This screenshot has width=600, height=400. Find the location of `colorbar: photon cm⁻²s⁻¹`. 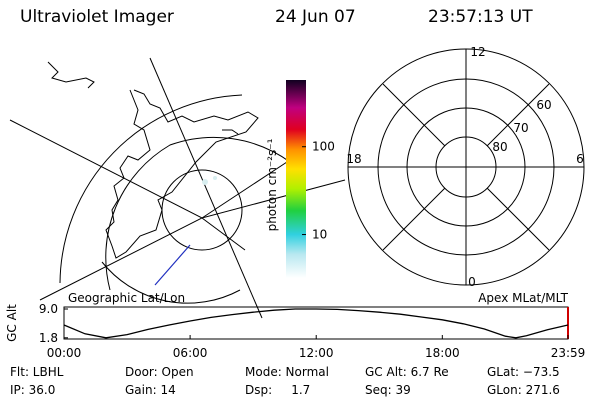

colorbar: photon cm⁻²s⁻¹ is located at coordinates (285, 179).